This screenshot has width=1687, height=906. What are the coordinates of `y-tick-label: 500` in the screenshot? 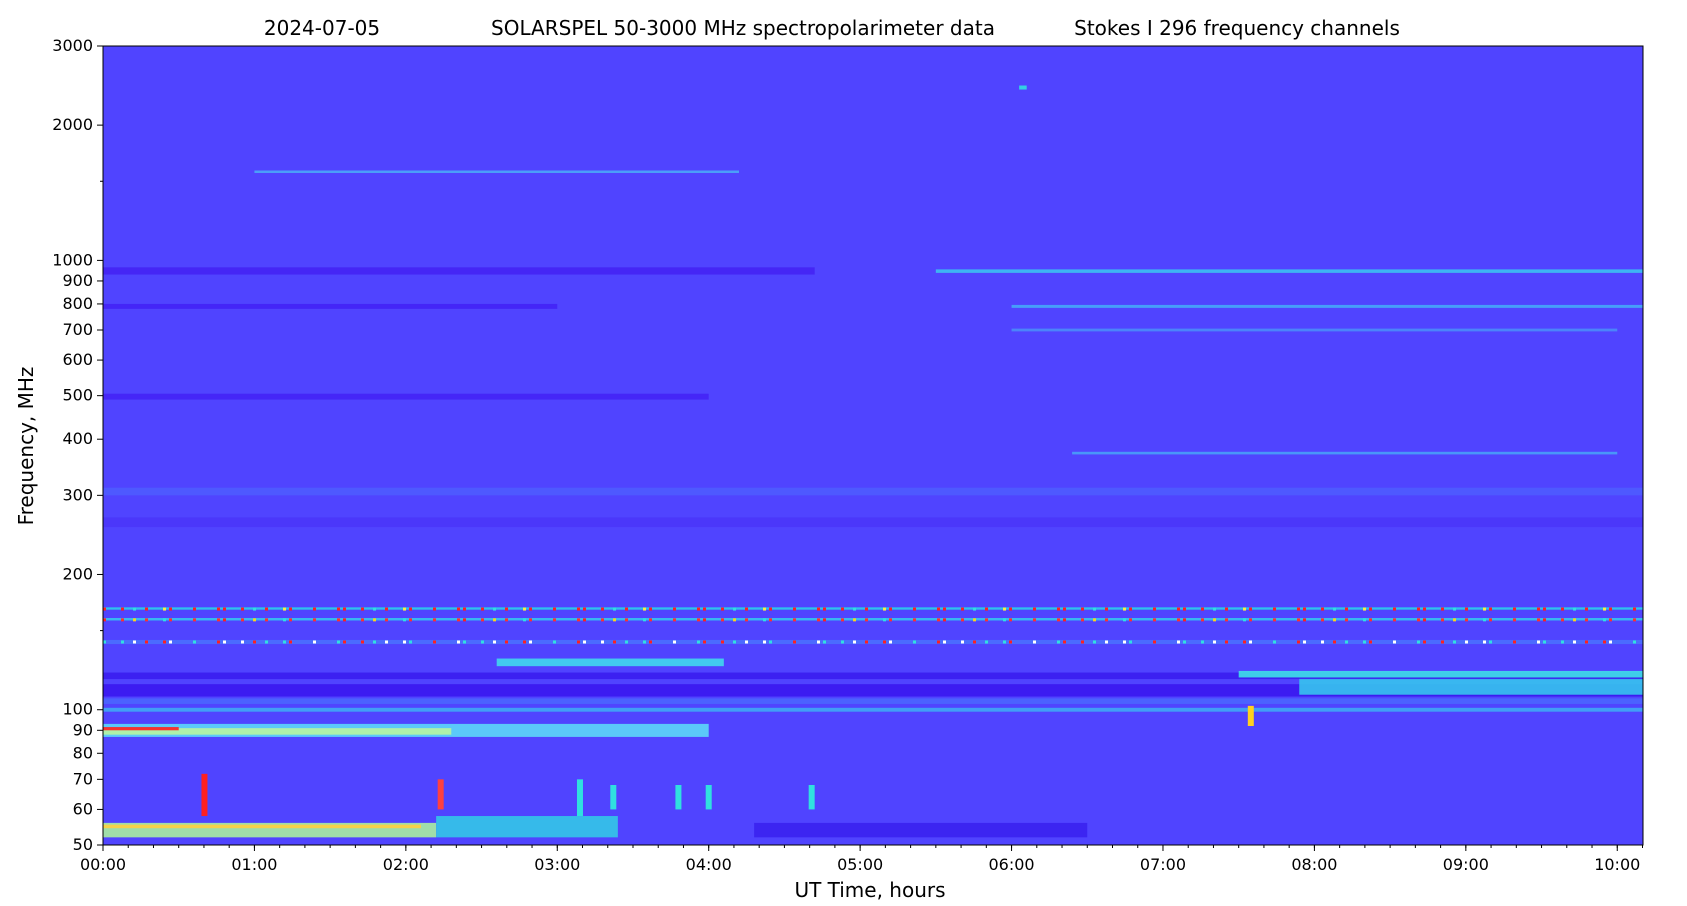 It's located at (77, 395).